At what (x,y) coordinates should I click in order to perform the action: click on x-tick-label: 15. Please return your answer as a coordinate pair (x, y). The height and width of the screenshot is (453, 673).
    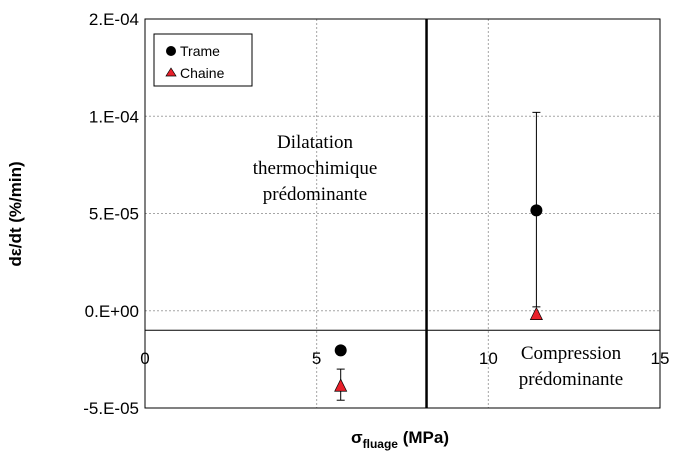
    Looking at the image, I should click on (660, 358).